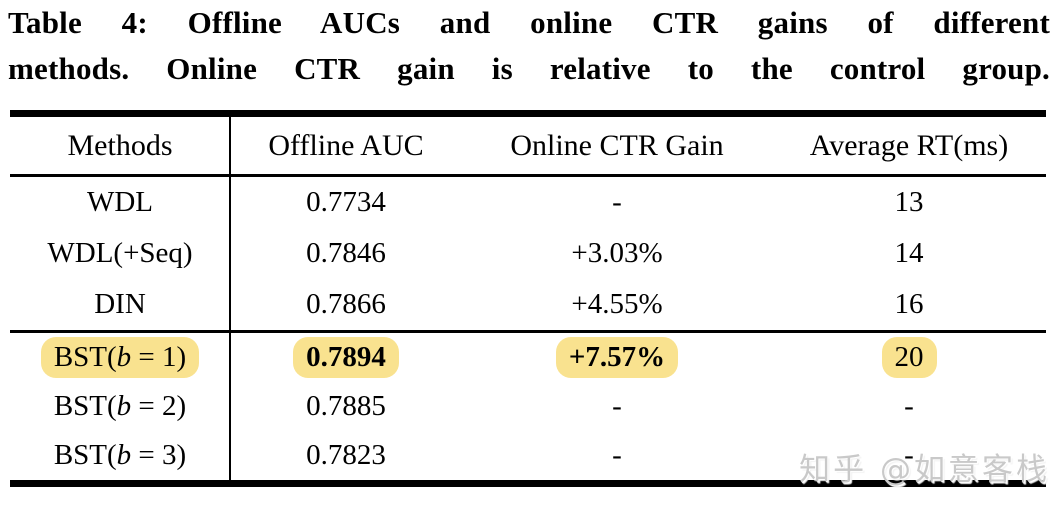 The image size is (1062, 512). Describe the element at coordinates (346, 406) in the screenshot. I see `cell-offline-auc: 0.7885` at that location.